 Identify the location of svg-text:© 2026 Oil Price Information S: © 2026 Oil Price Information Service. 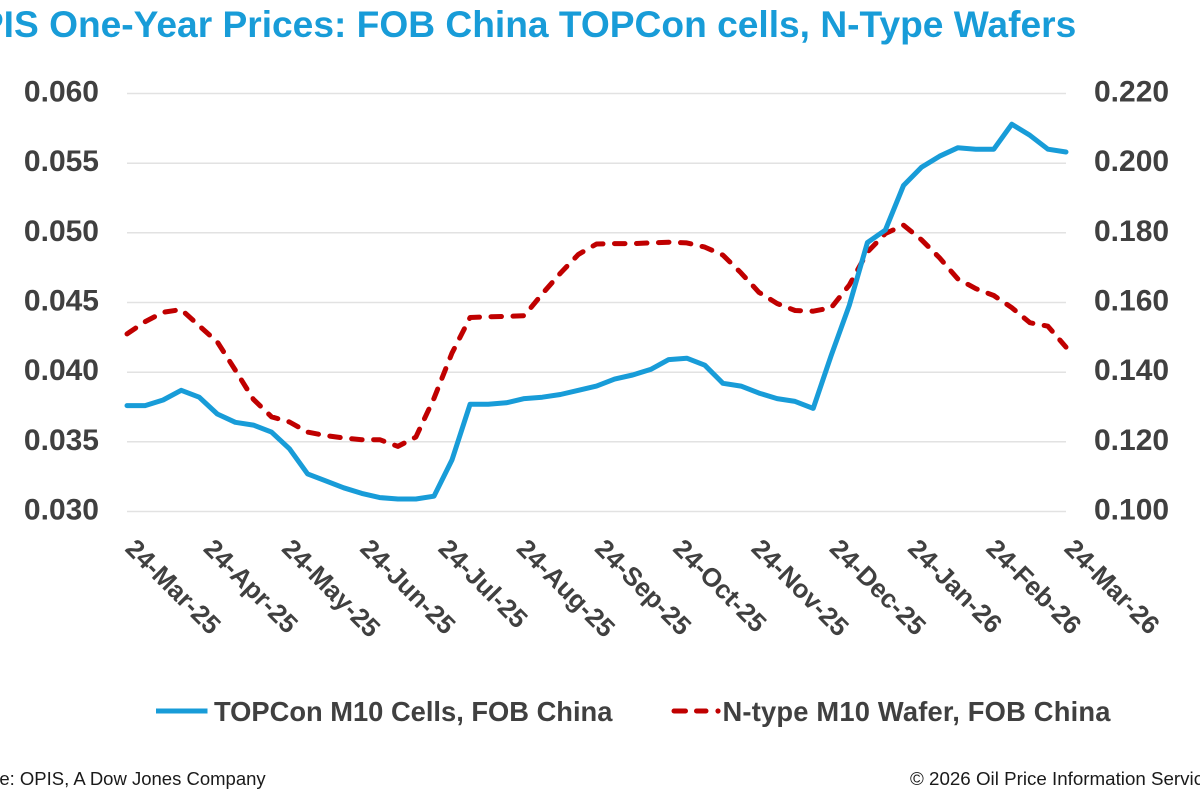
(1055, 778).